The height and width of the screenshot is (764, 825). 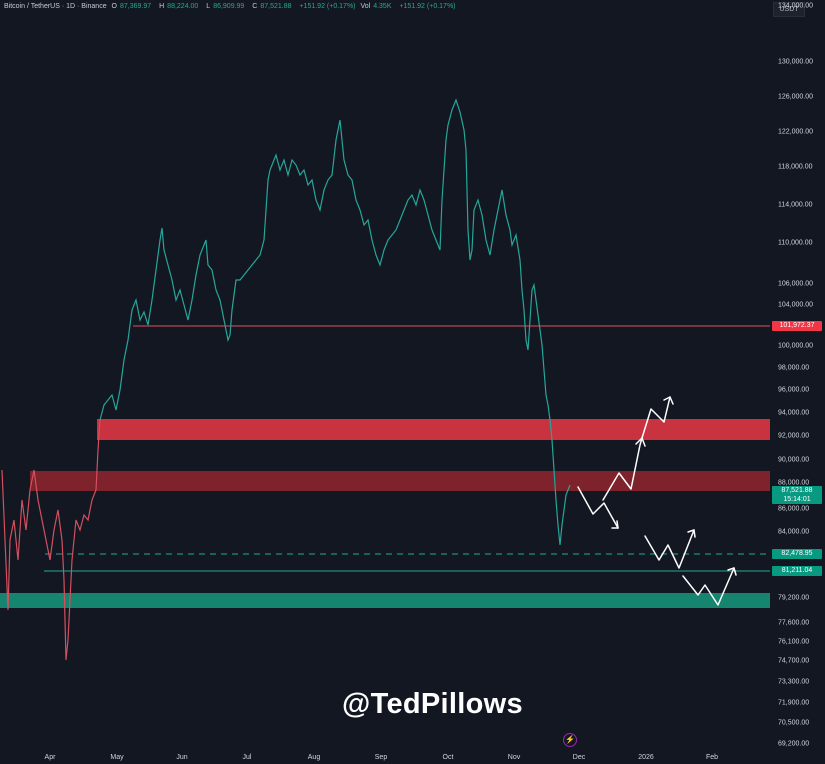 I want to click on price-axis-label: 86,000.00, so click(x=794, y=509).